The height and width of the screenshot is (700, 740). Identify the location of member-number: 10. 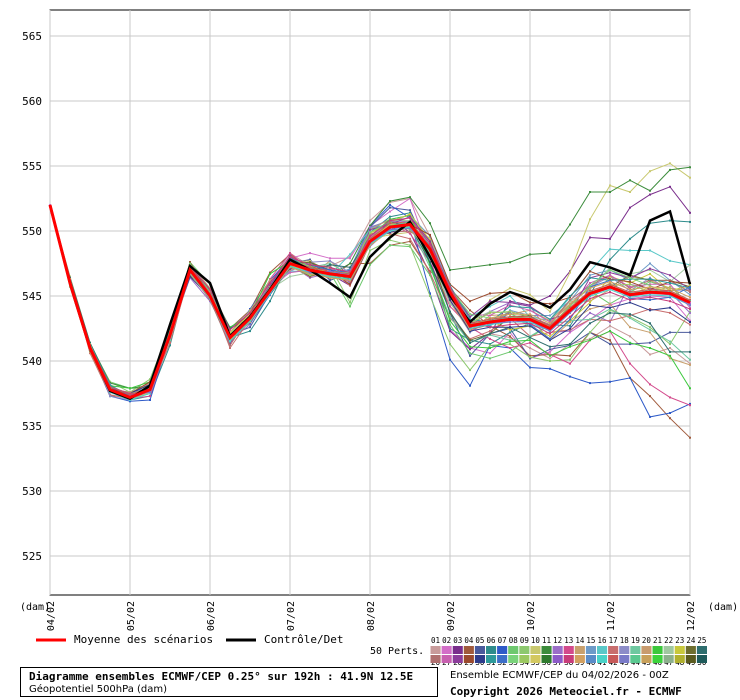
(536, 640).